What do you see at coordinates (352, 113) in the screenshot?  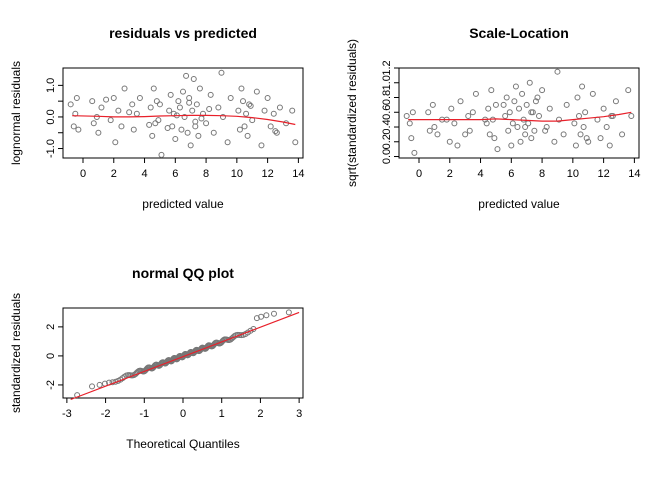 I see `y-axis-label-scale-location: sqrt(standardized residuals)` at bounding box center [352, 113].